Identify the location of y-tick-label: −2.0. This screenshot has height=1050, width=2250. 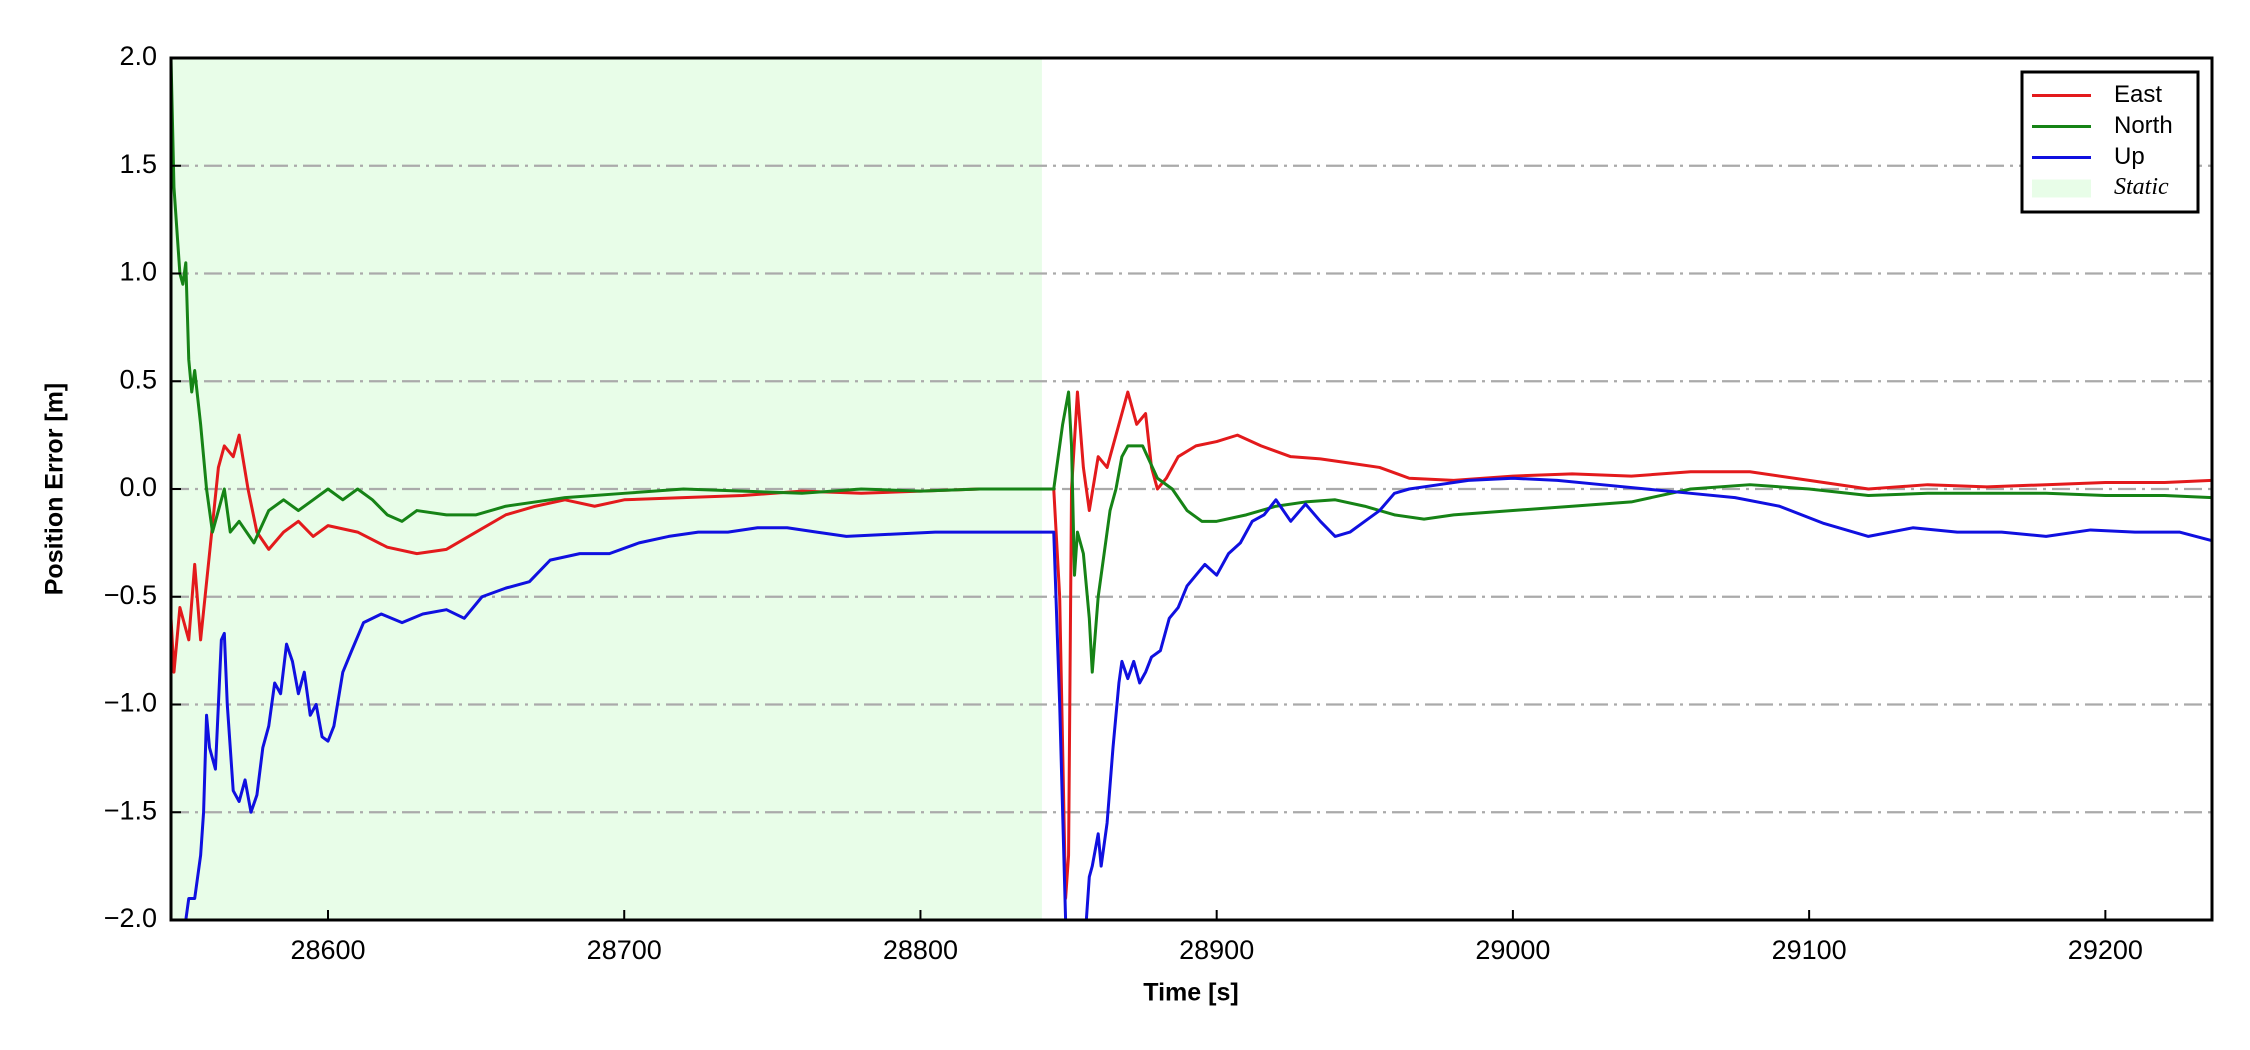
(130, 918).